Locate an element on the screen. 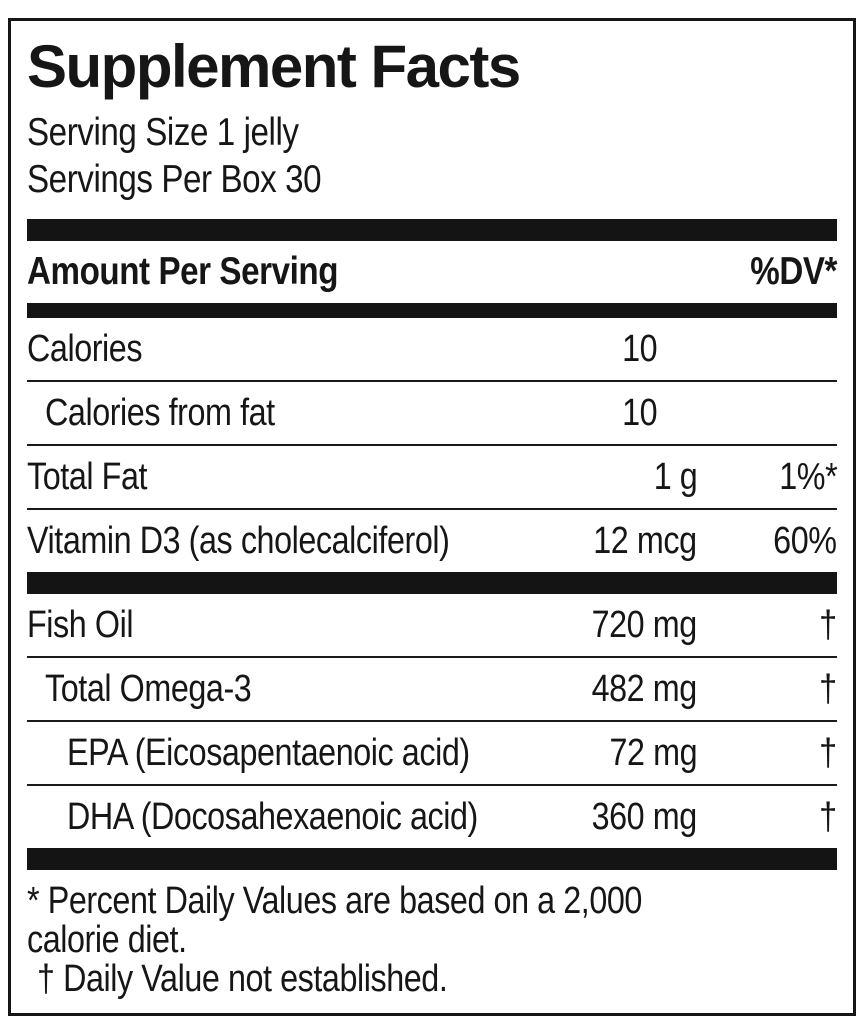 This screenshot has height=1034, width=864. serving-size-line: Serving Size 1 jelly is located at coordinates (163, 132).